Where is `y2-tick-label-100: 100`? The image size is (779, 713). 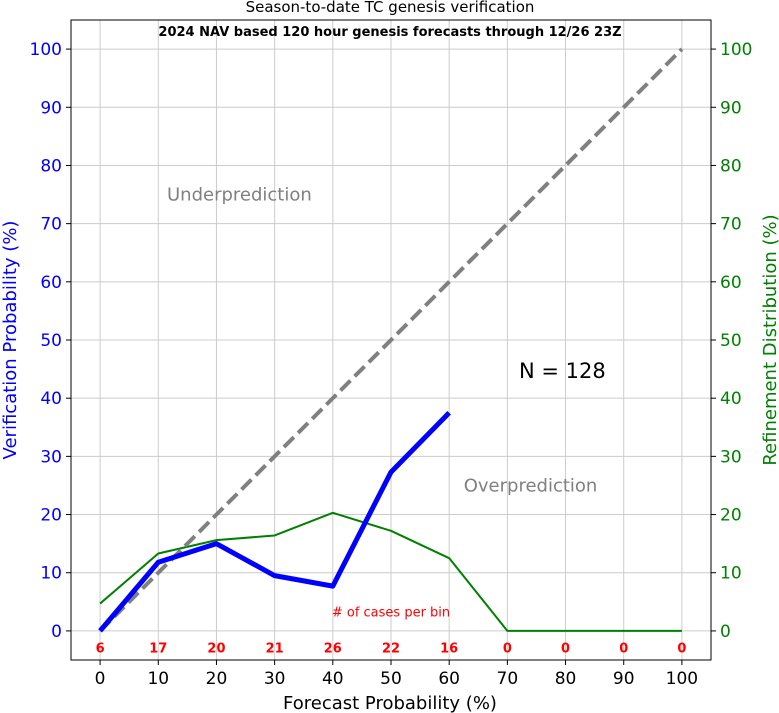
y2-tick-label-100: 100 is located at coordinates (736, 50).